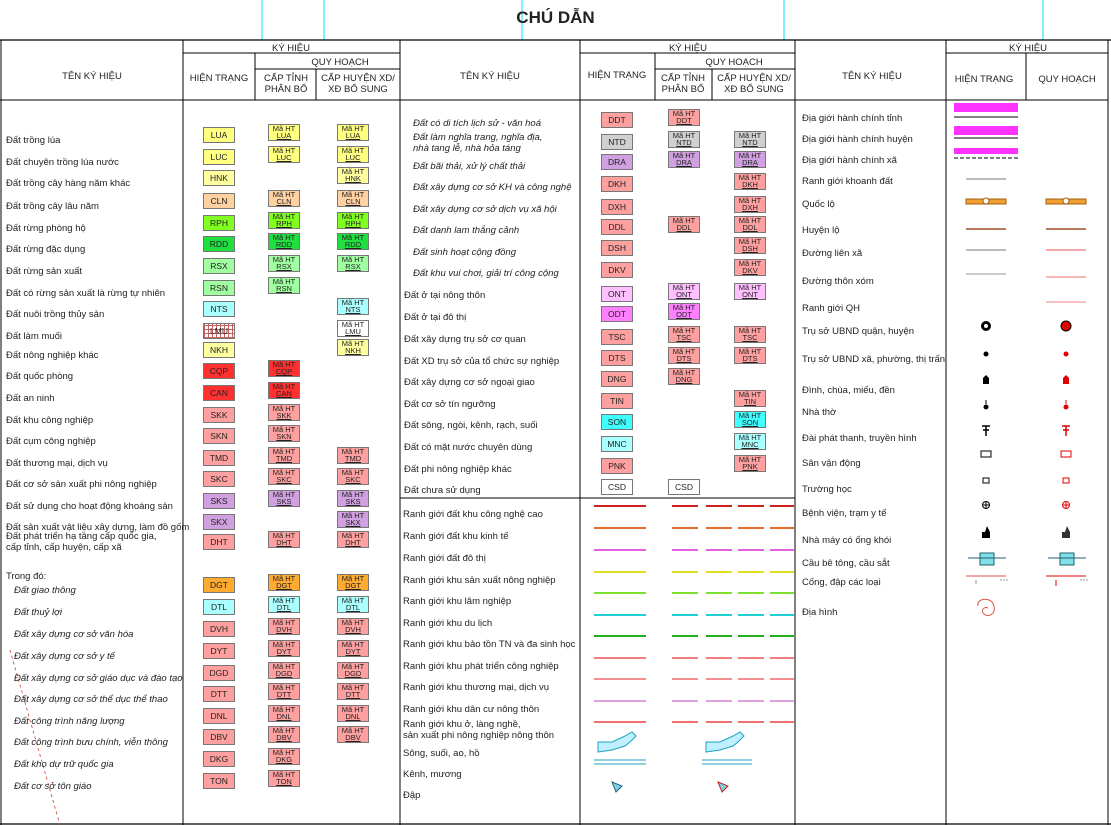  What do you see at coordinates (62, 162) in the screenshot?
I see `label-luc: Đất chuyên trồng lúa nước` at bounding box center [62, 162].